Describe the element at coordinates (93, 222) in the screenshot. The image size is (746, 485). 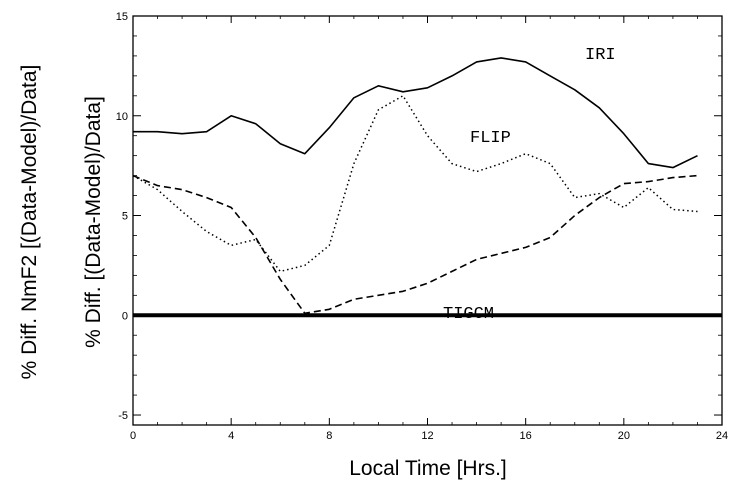
I see `y-axis-title-inner: % Diff. [(Data-Model)/Data]` at that location.